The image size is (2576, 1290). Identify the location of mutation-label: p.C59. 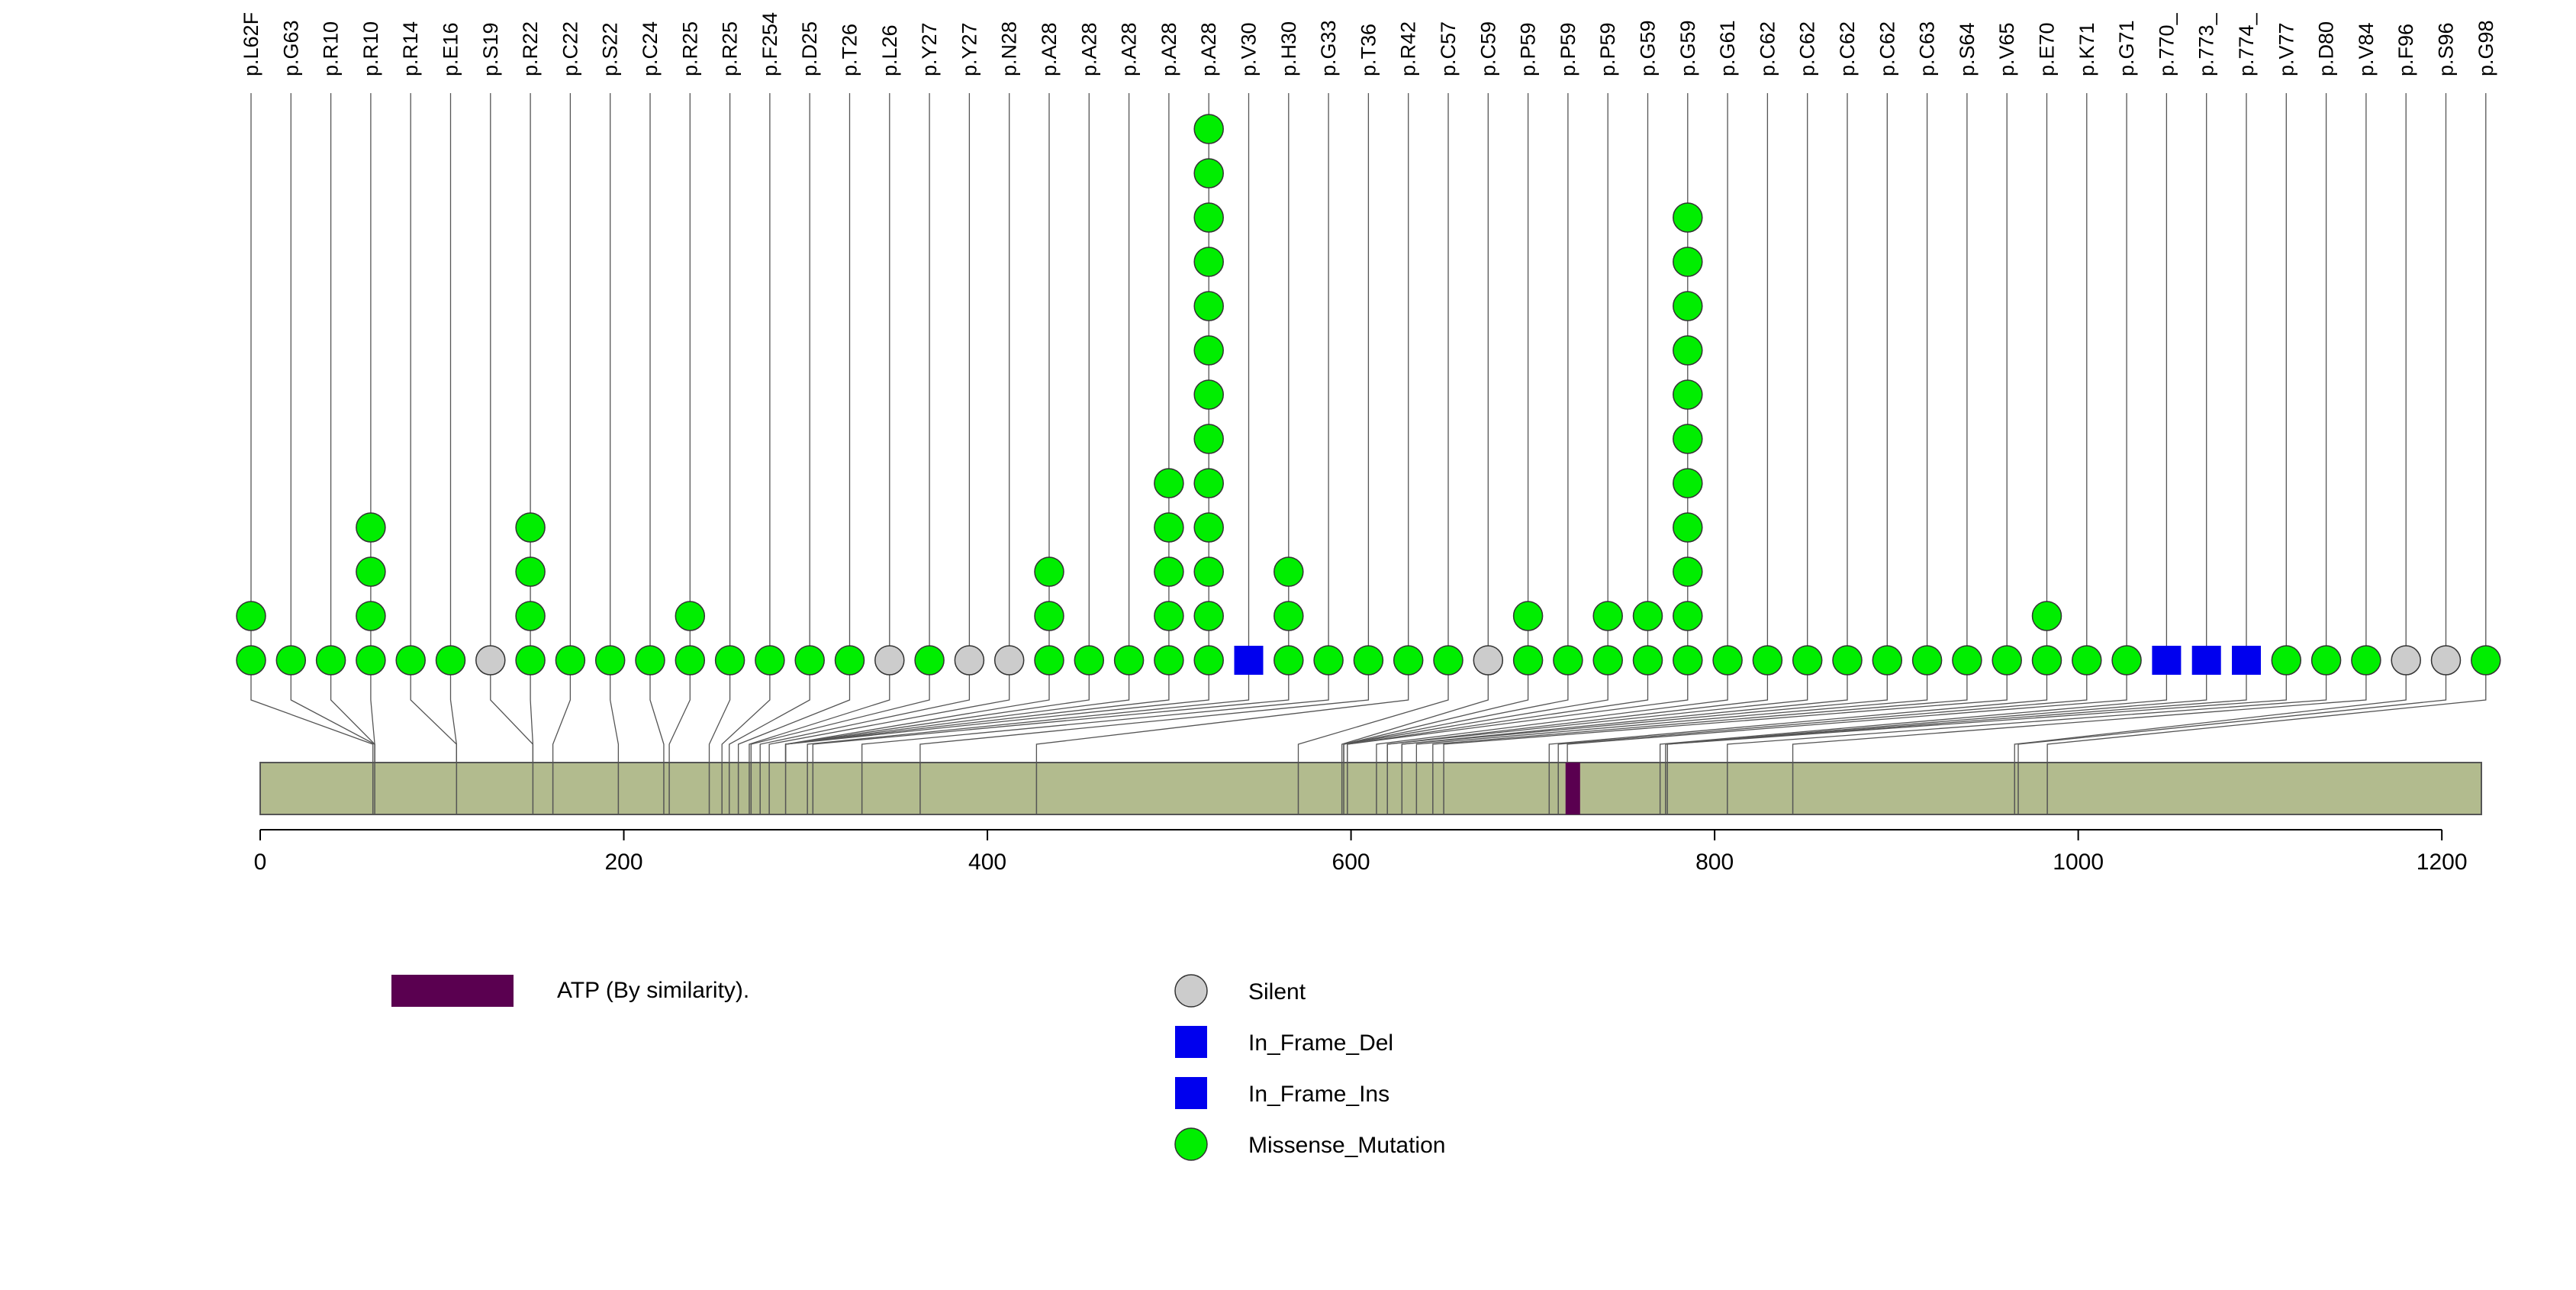
(1487, 49).